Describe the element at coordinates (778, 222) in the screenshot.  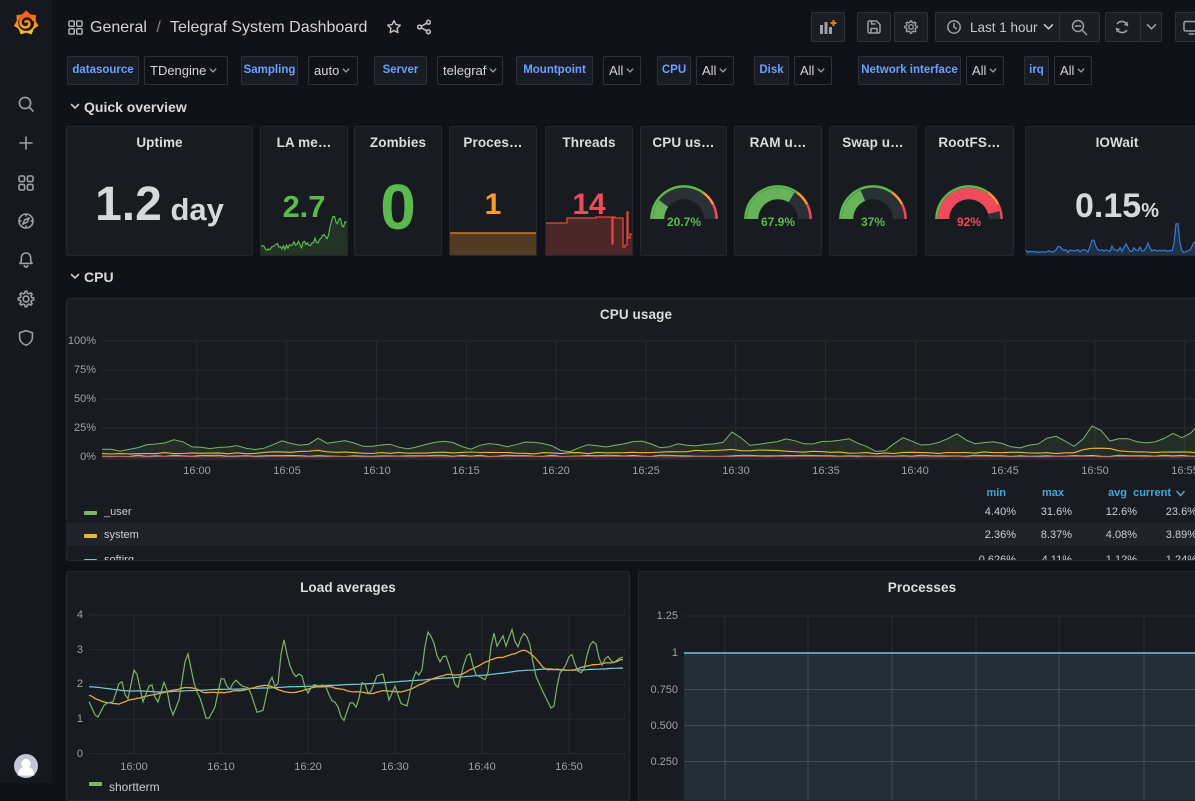
I see `svg-text: 67.9%` at that location.